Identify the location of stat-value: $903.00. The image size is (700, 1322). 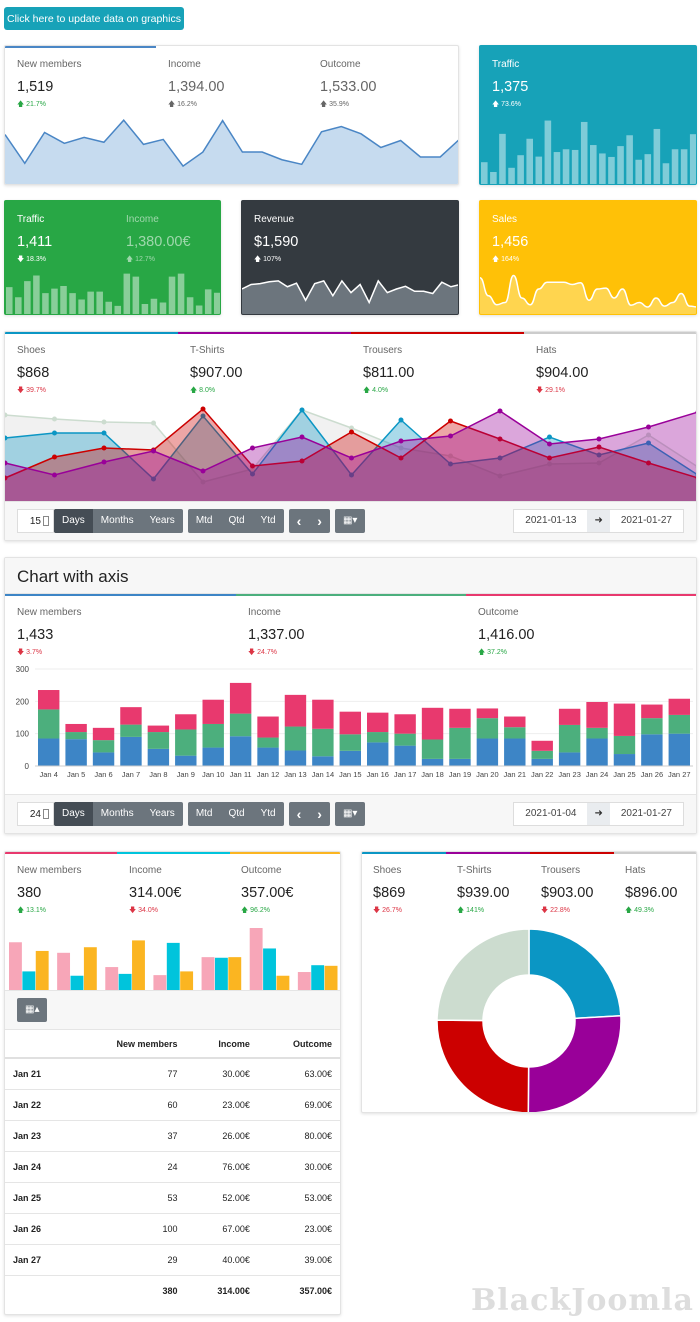
(567, 893).